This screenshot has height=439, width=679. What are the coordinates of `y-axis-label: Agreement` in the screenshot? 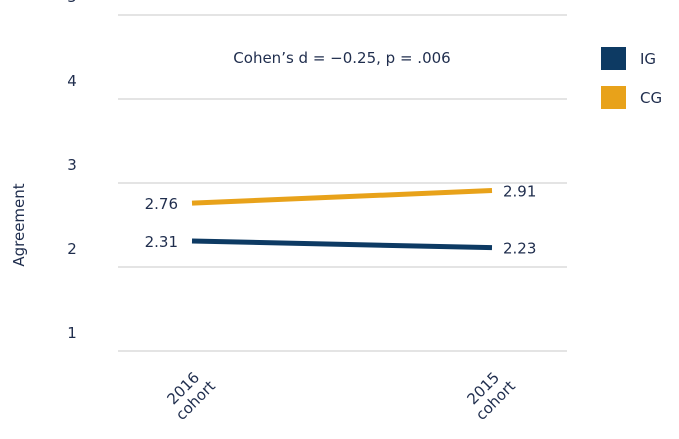 It's located at (19, 224).